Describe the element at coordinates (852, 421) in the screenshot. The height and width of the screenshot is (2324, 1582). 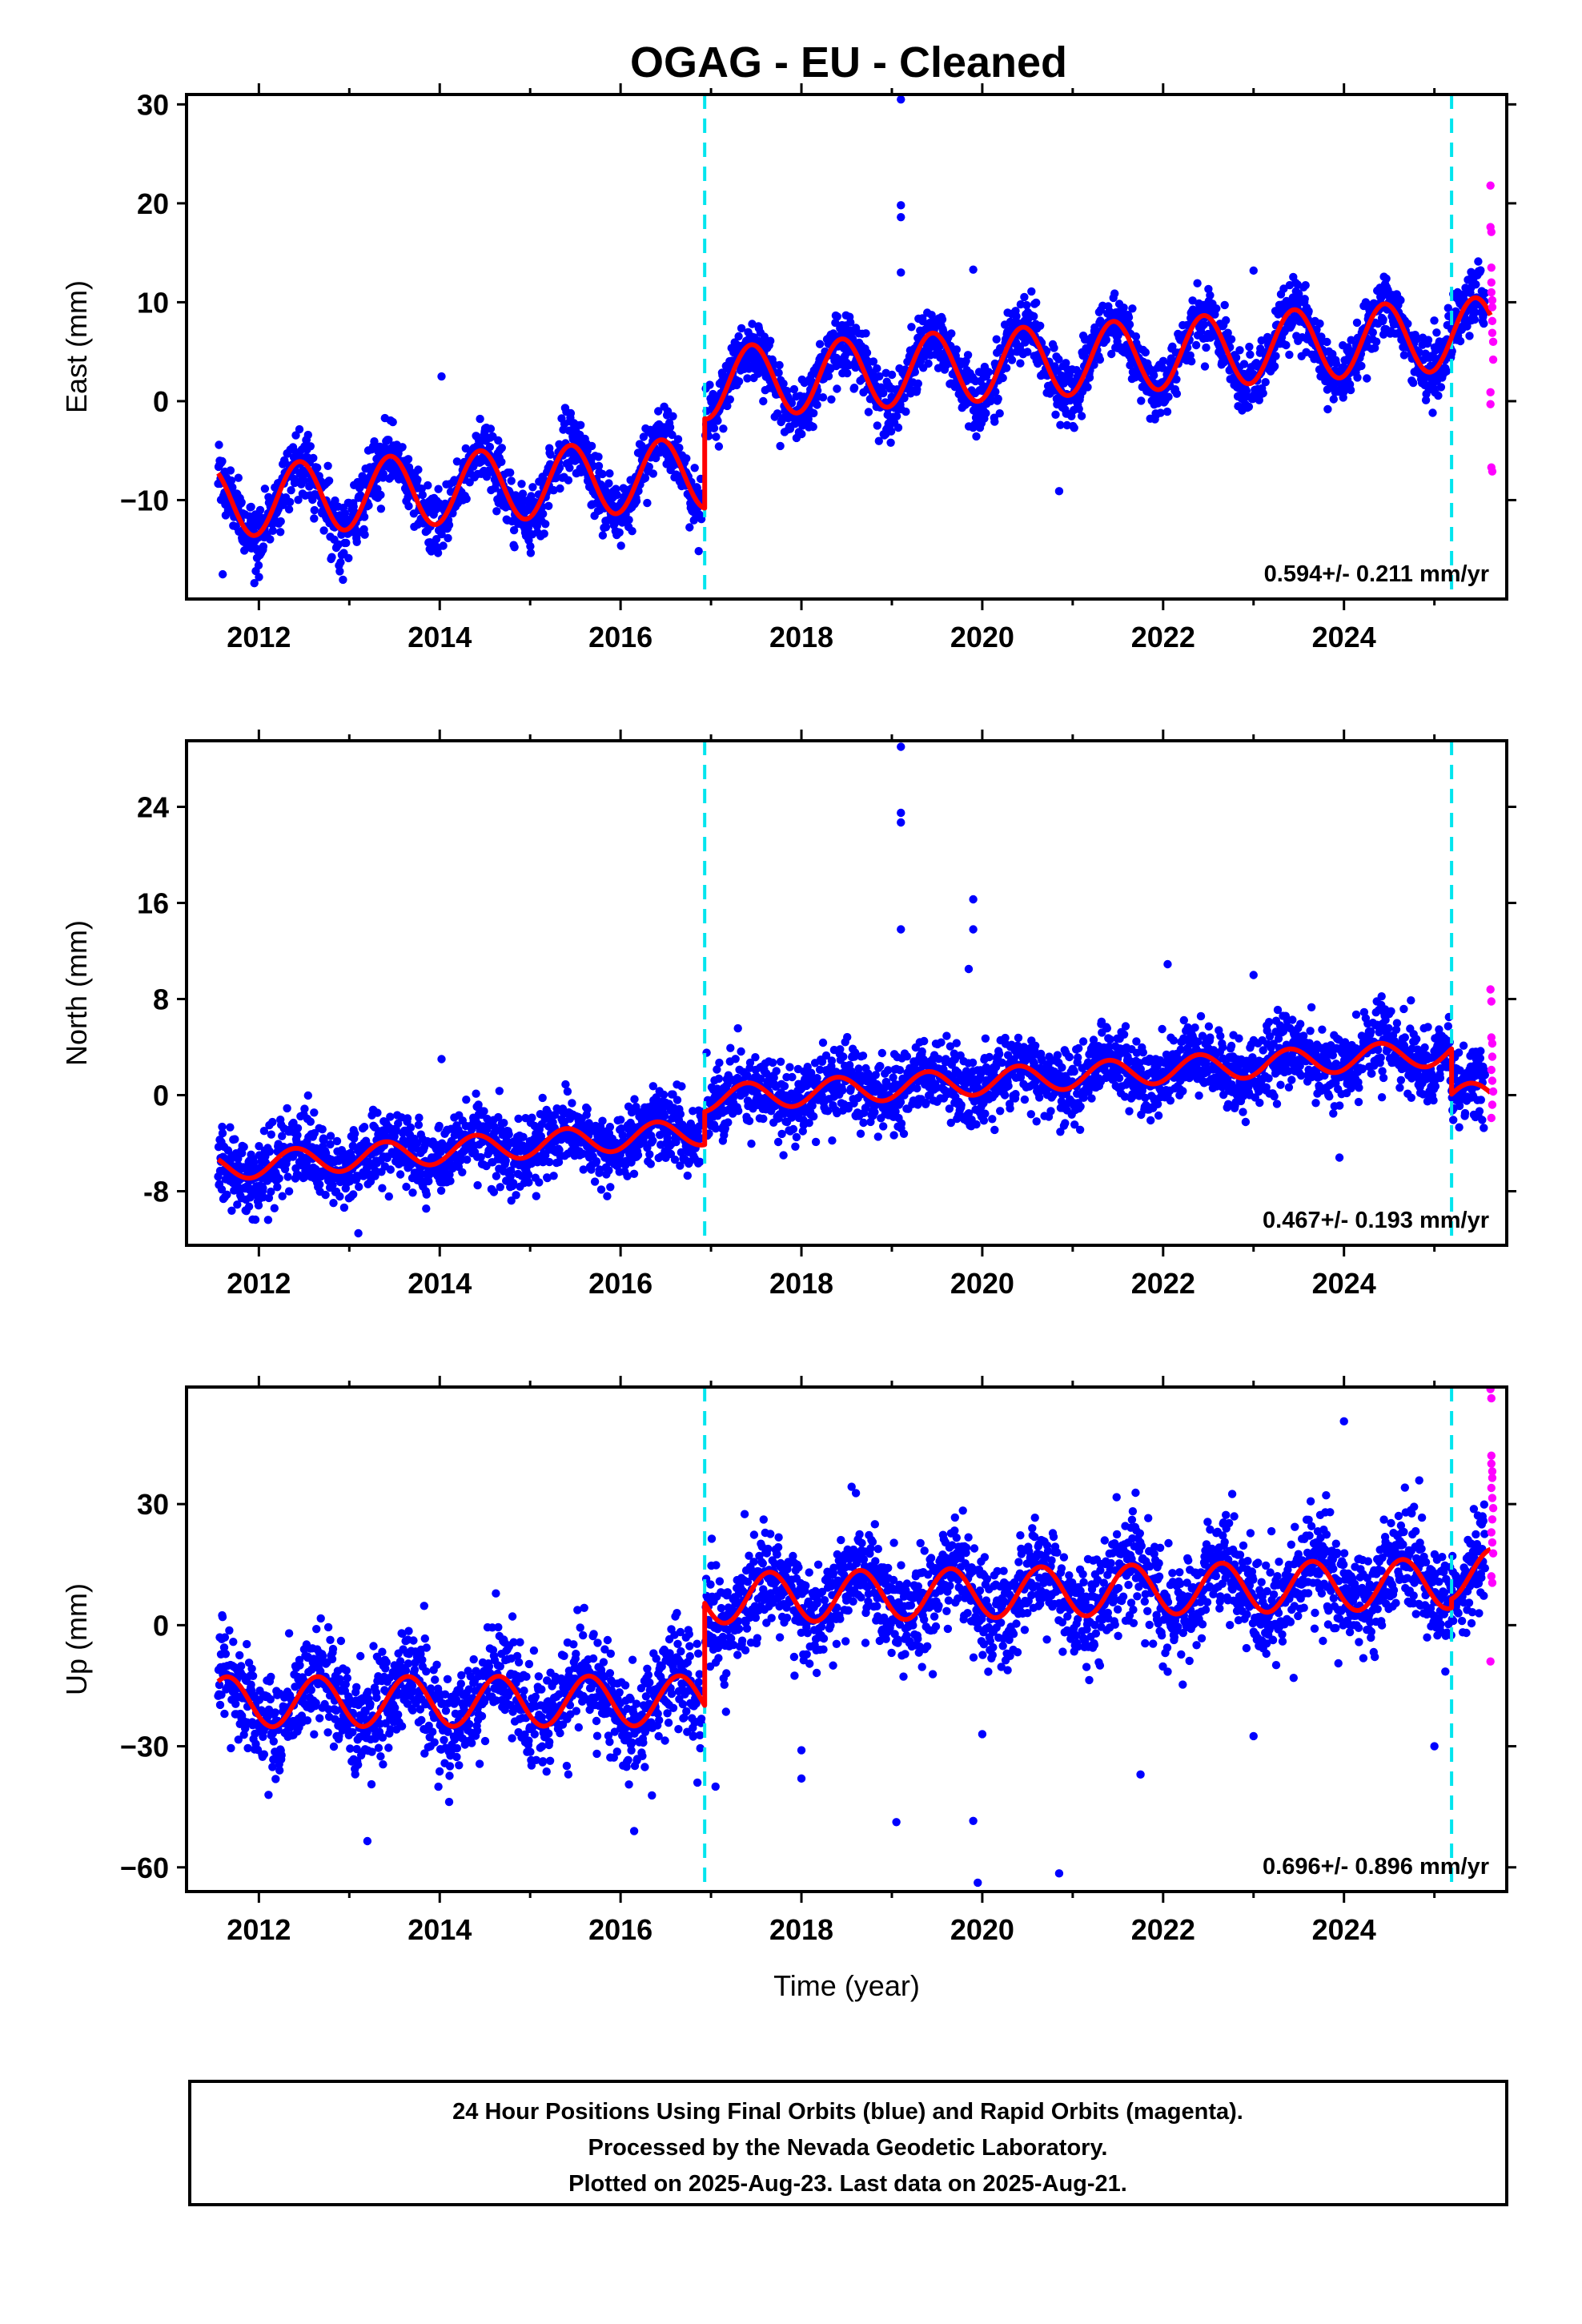
I see `final-orbit-points` at that location.